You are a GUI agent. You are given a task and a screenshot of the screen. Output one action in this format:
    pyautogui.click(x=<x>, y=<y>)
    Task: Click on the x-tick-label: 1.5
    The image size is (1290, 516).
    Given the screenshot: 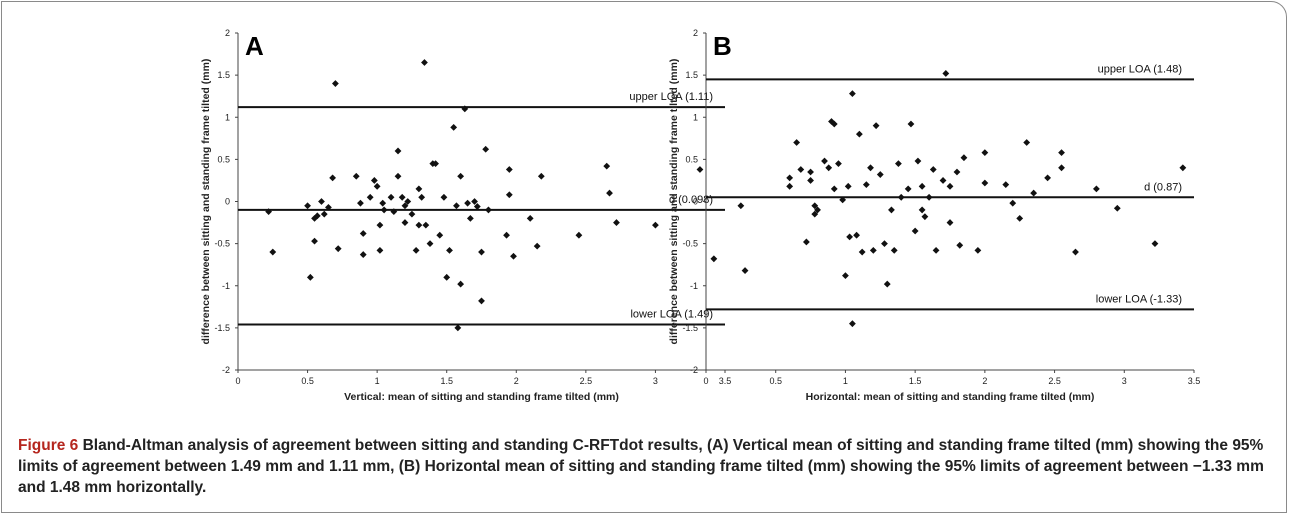 What is the action you would take?
    pyautogui.click(x=915, y=381)
    